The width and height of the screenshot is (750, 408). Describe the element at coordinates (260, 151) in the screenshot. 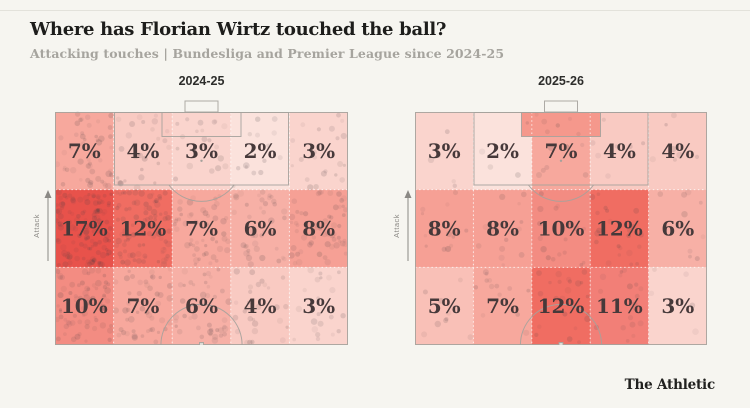

I see `zone-label-r0-c3: 2%` at that location.